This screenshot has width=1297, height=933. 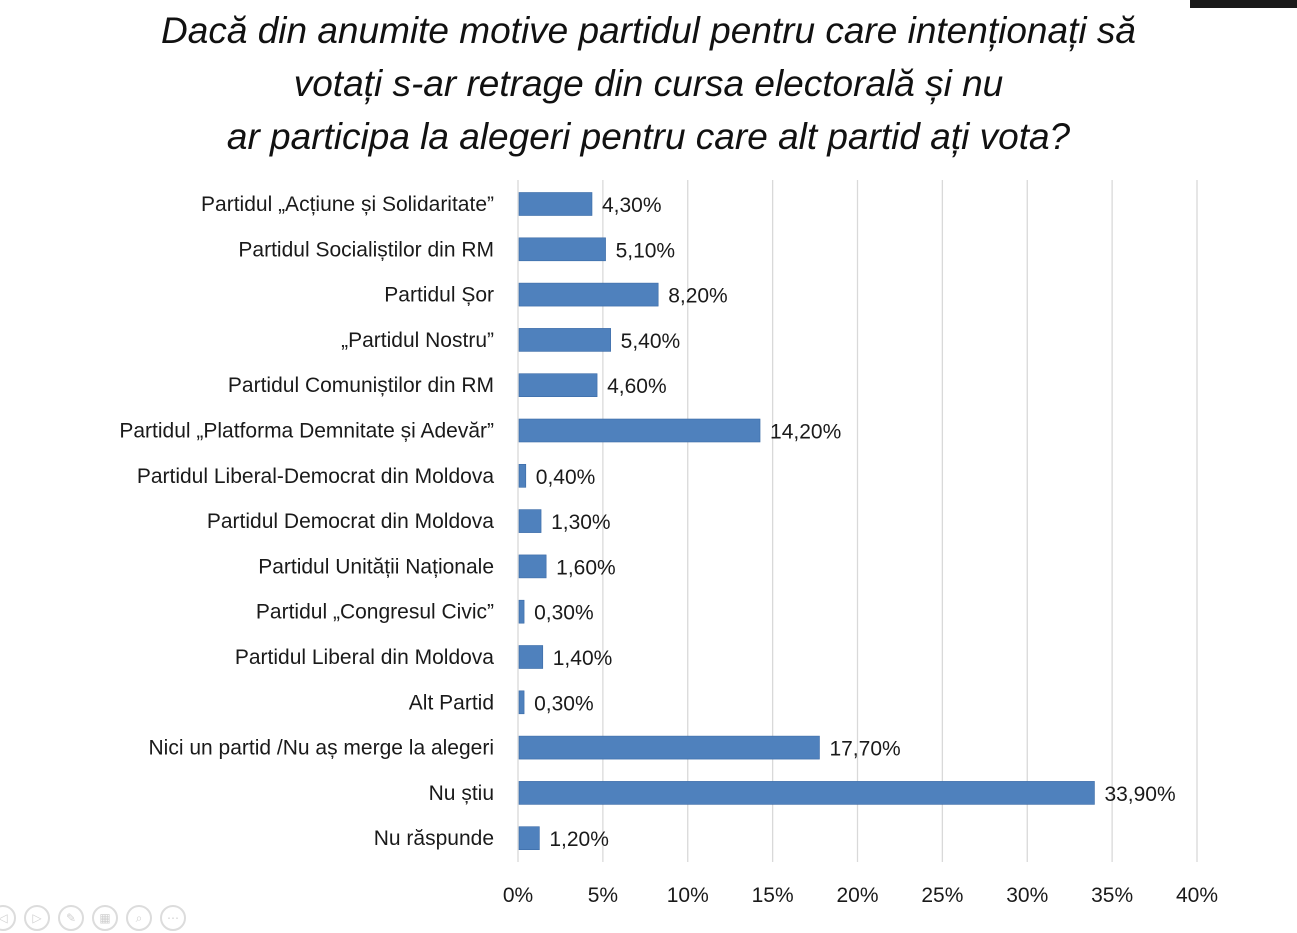 What do you see at coordinates (603, 895) in the screenshot?
I see `x-tick-label: 5%` at bounding box center [603, 895].